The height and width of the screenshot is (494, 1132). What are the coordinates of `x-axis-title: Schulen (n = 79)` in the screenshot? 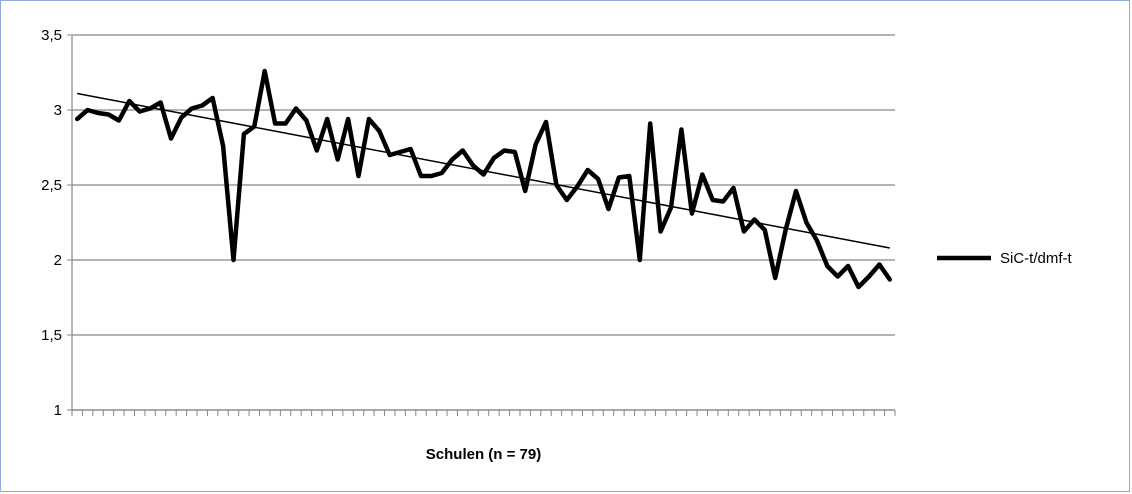 It's located at (483, 454).